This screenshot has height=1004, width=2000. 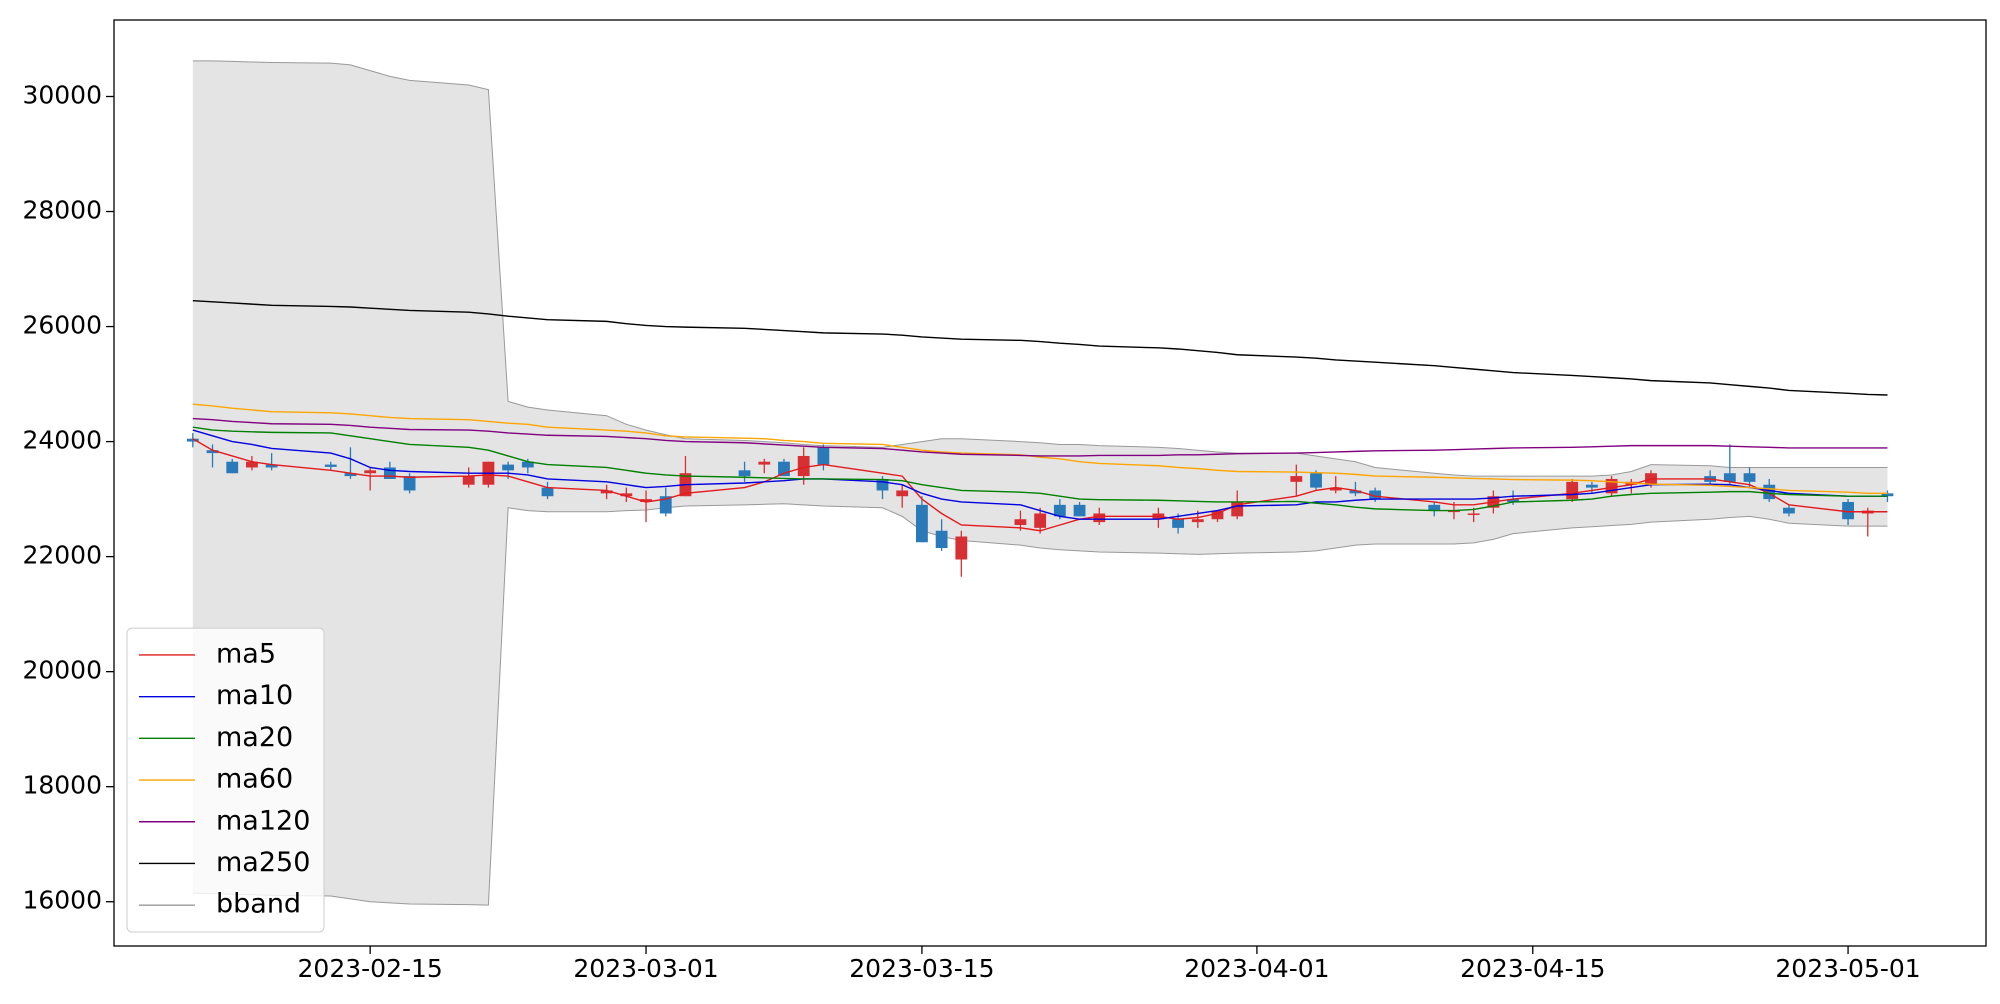 I want to click on y-tick-label: 22000, so click(x=62, y=555).